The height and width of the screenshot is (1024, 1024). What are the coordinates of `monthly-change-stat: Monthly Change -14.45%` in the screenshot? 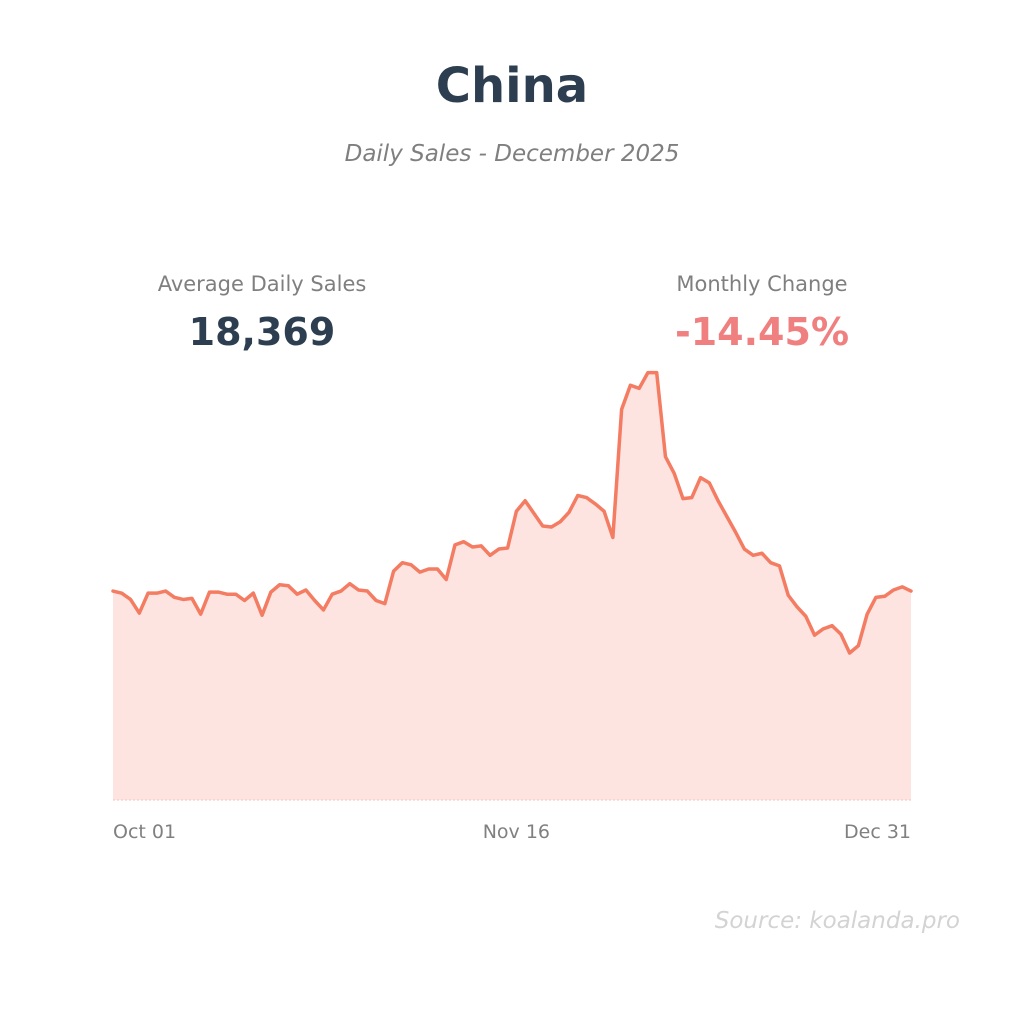 It's located at (762, 313).